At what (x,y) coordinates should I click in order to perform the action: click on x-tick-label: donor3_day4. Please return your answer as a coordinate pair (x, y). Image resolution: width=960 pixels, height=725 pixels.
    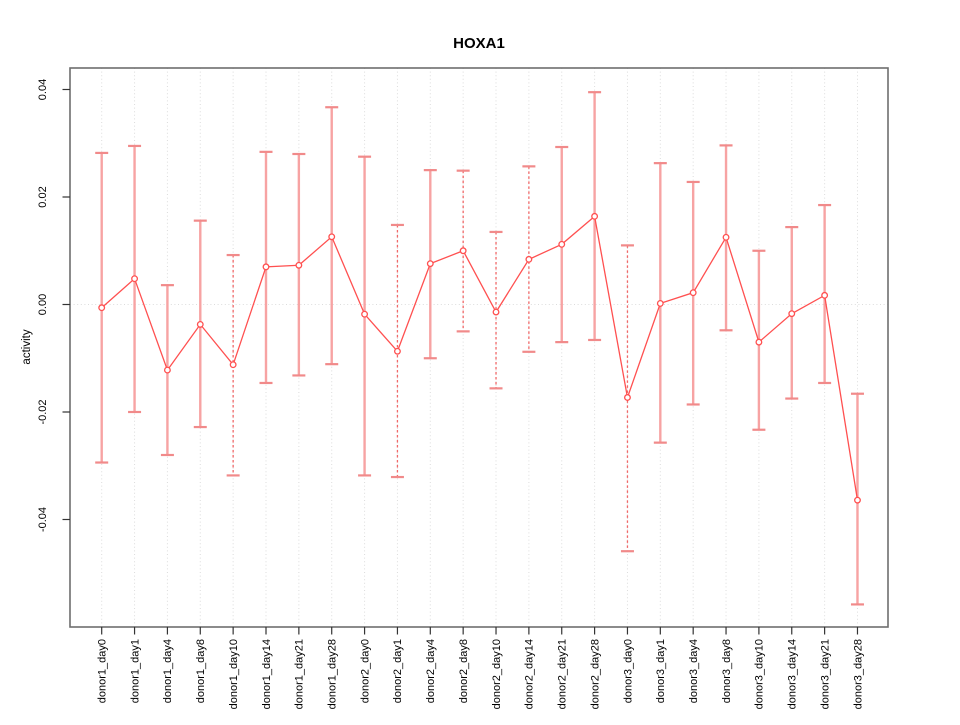
    Looking at the image, I should click on (694, 671).